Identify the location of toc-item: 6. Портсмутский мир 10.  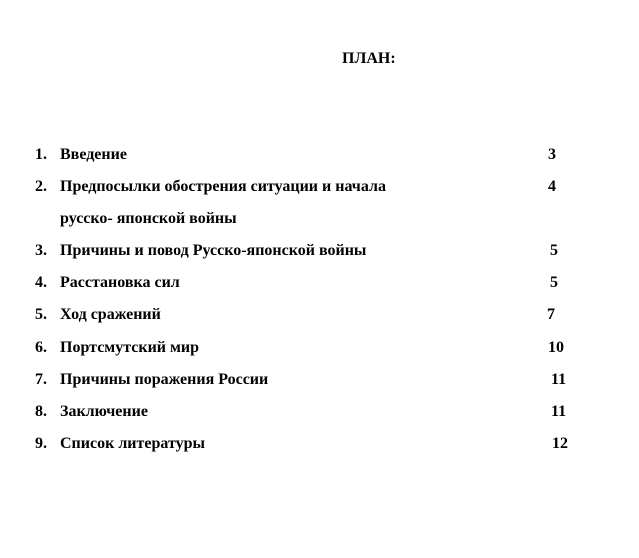
(319, 349).